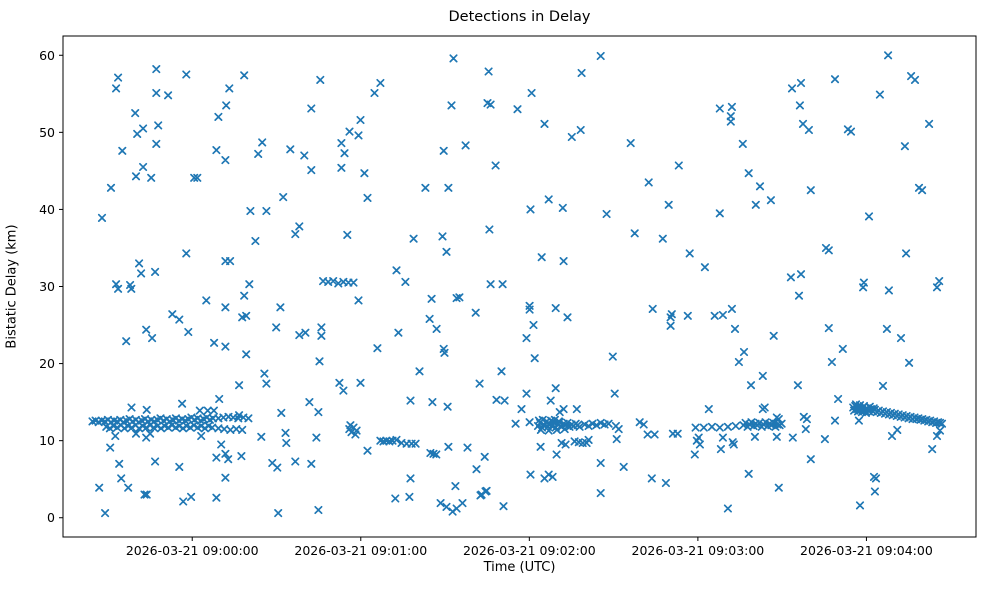 This screenshot has width=989, height=594. What do you see at coordinates (866, 550) in the screenshot?
I see `x-tick-label: 2026-03-21 09:04:00` at bounding box center [866, 550].